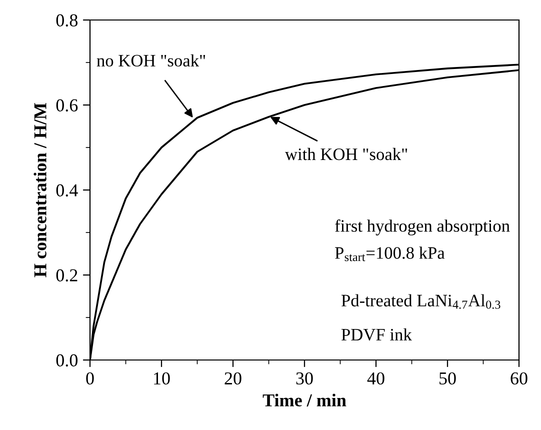 This screenshot has width=541, height=430. I want to click on annotation: Pd-treated LaNi$_{4.7}$Al$_{0.3}$, so click(420, 301).